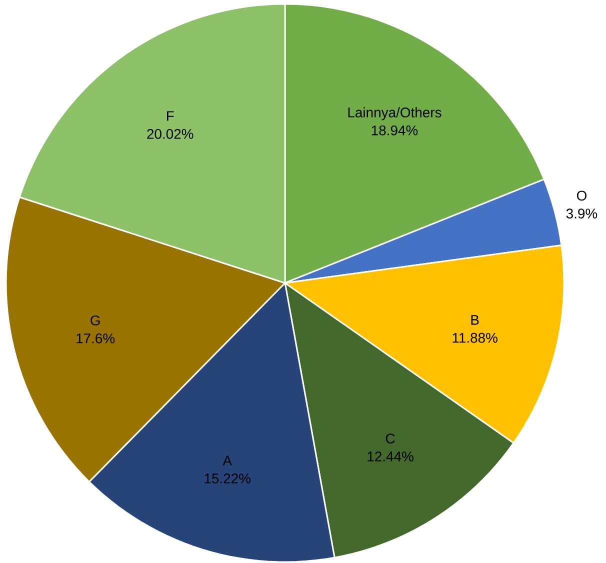 The width and height of the screenshot is (606, 563). Describe the element at coordinates (395, 113) in the screenshot. I see `slice-label: Lainnya/Others` at that location.